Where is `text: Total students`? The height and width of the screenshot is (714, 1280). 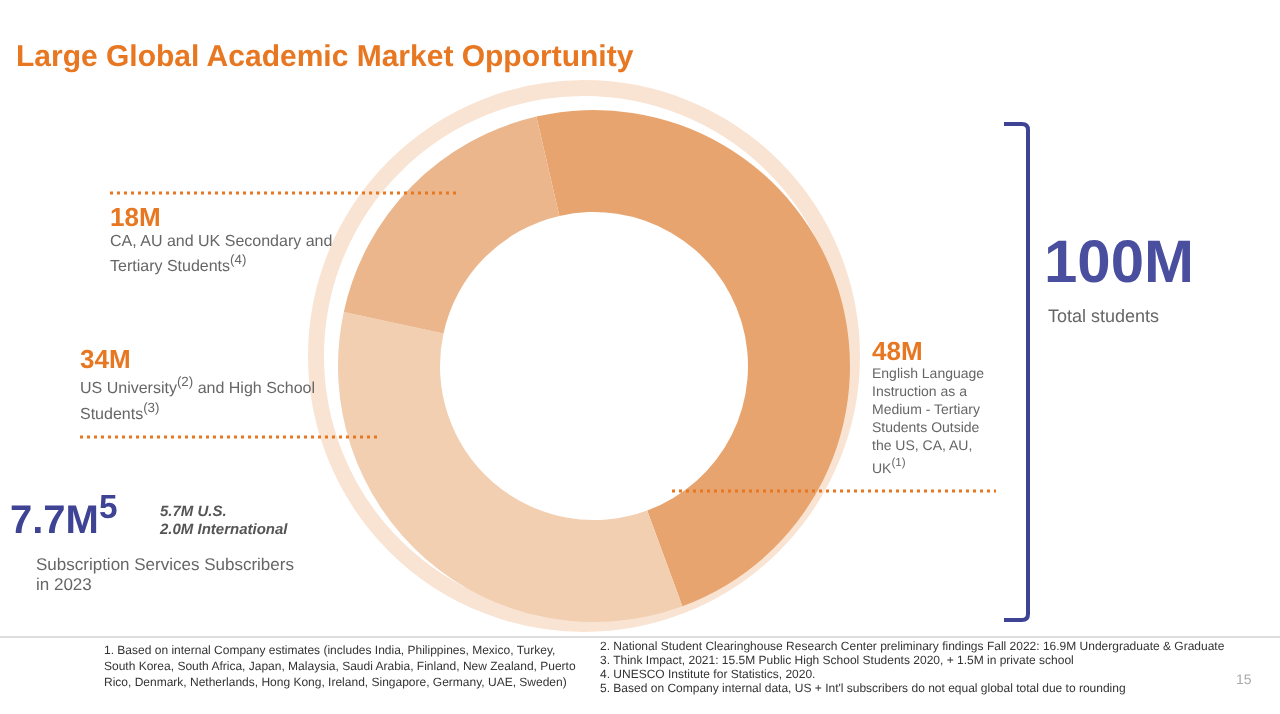
text: Total students is located at coordinates (1104, 316).